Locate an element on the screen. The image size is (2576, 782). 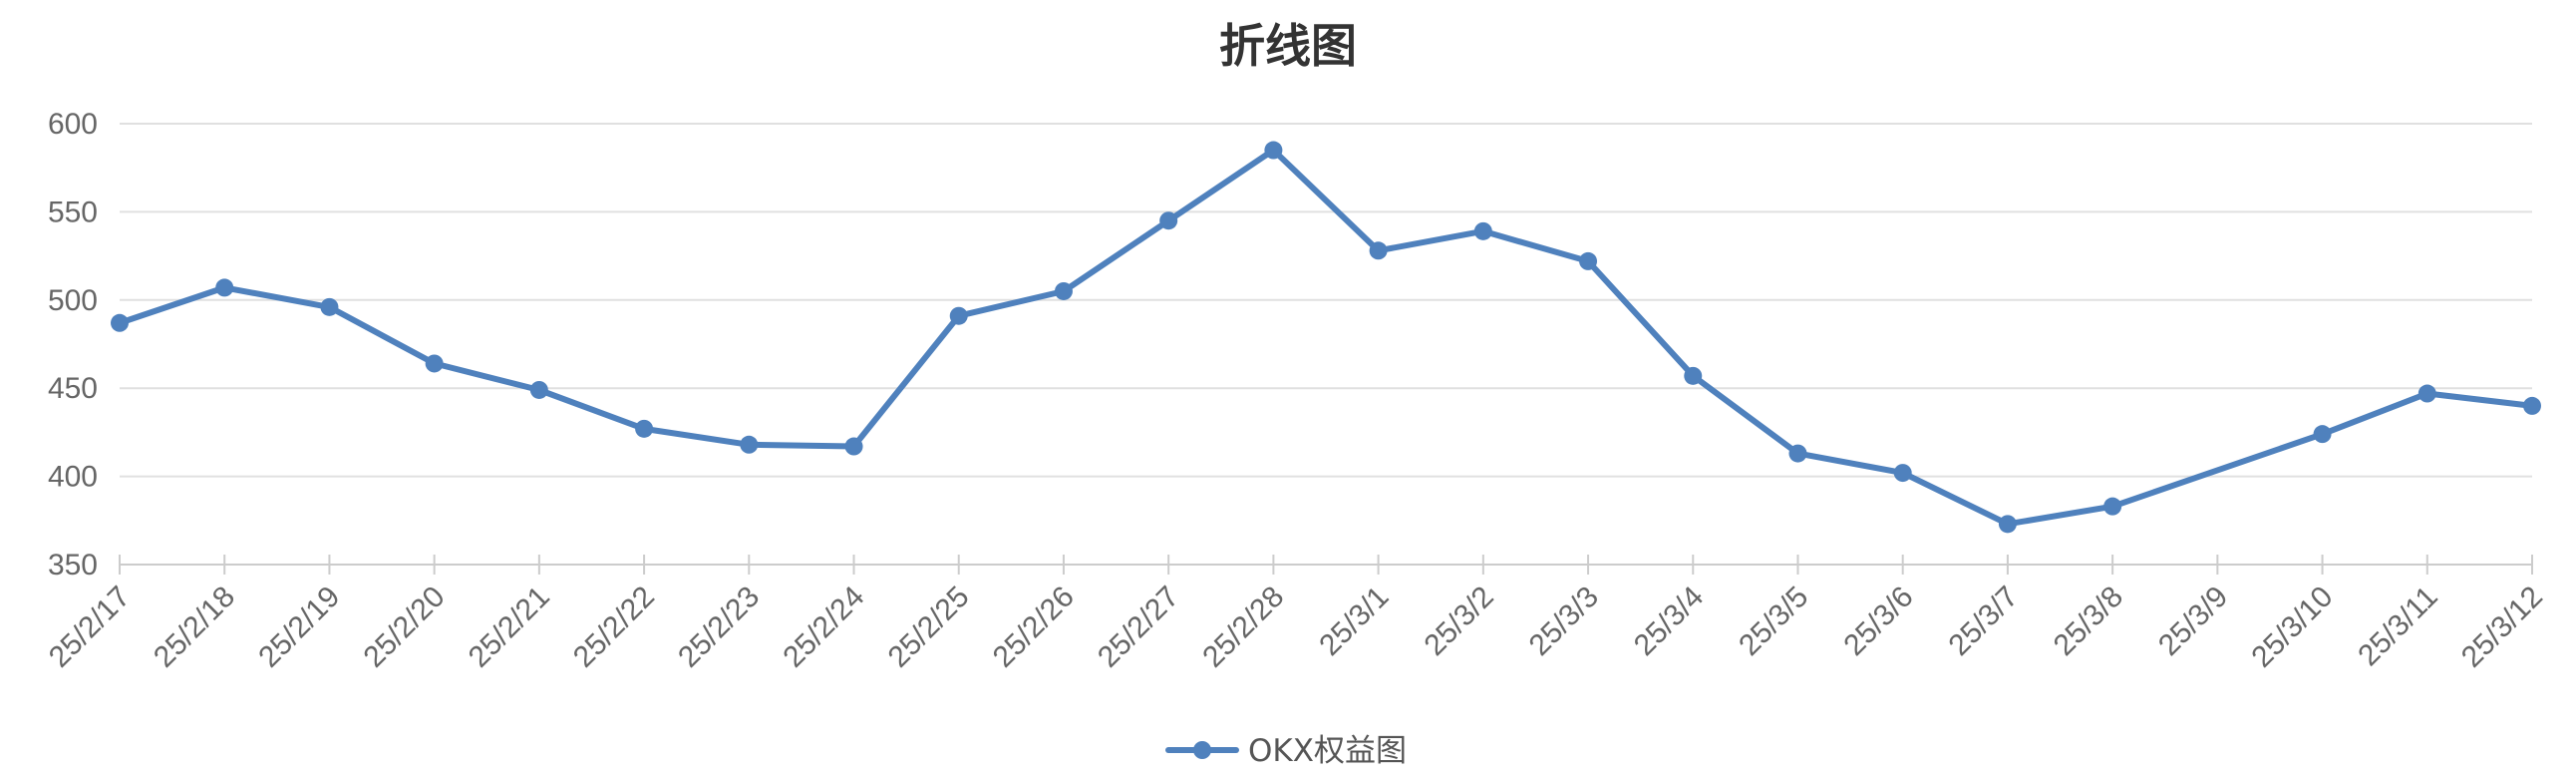
x-tick-label: 25/2/23 is located at coordinates (719, 627).